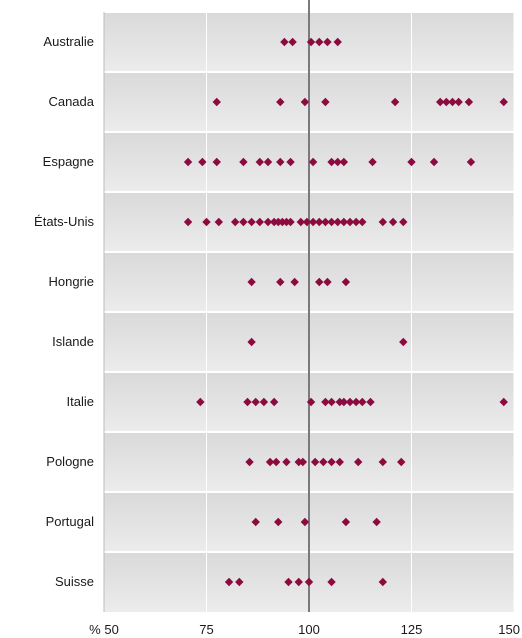 Image resolution: width=522 pixels, height=638 pixels. I want to click on x-tick-label: 75, so click(206, 629).